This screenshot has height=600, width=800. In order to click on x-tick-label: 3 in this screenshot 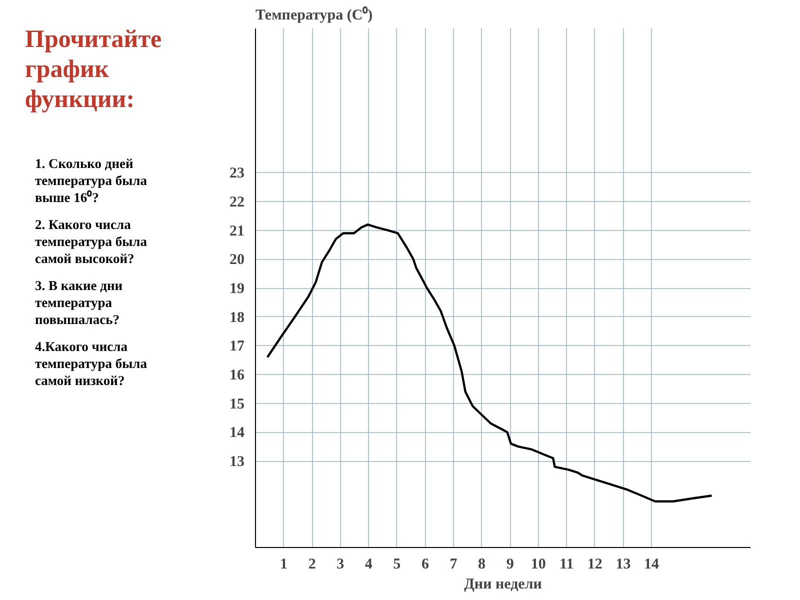, I will do `click(340, 564)`.